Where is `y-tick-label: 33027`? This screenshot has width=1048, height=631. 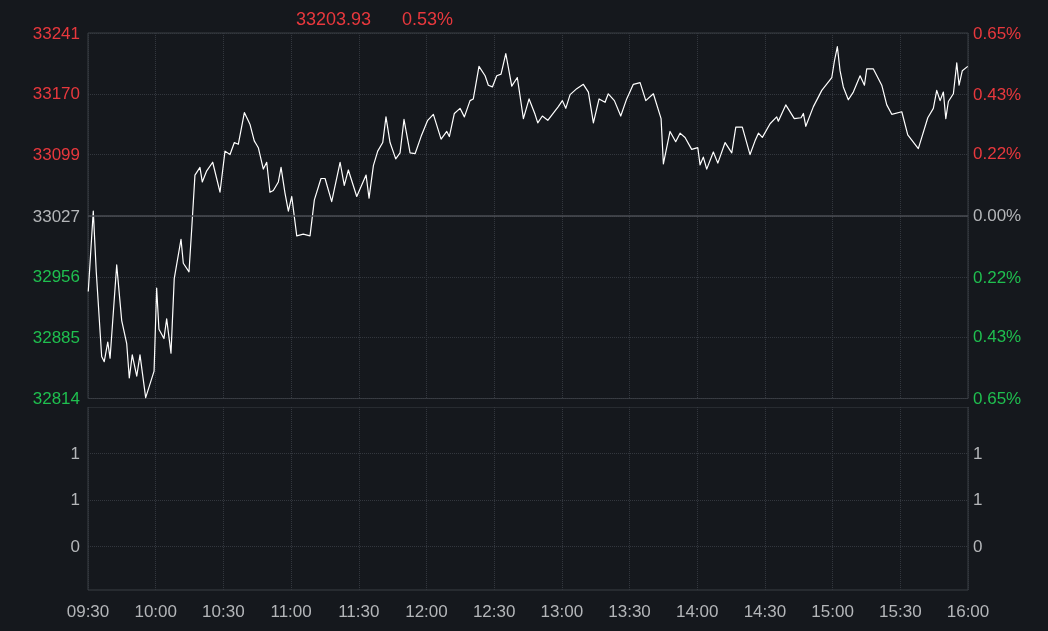 y-tick-label: 33027 is located at coordinates (56, 216).